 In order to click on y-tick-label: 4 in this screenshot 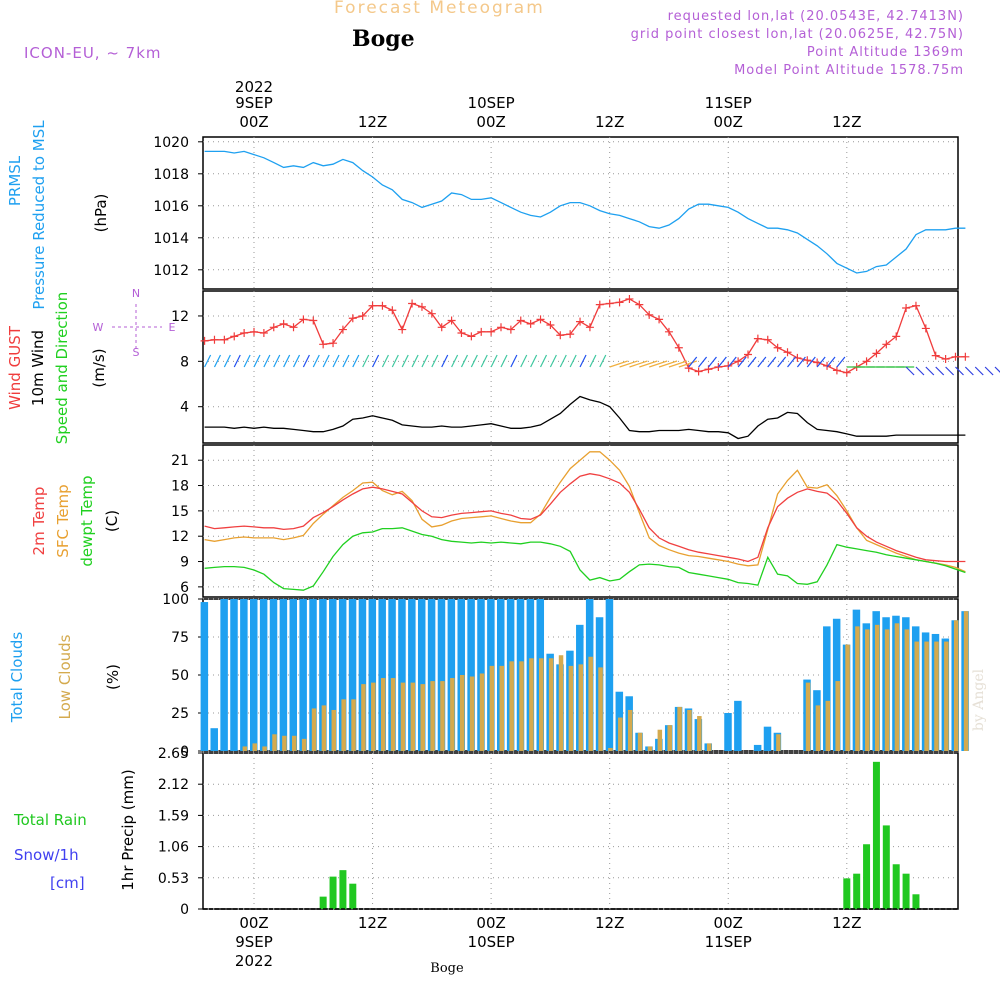, I will do `click(184, 408)`.